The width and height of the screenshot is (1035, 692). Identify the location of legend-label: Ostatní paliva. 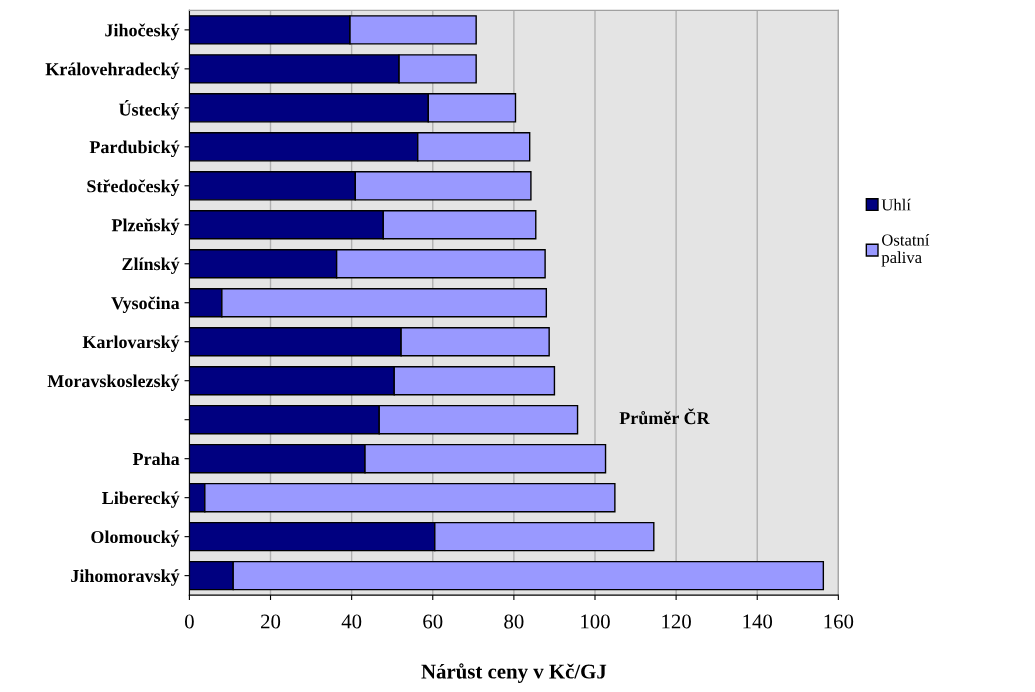
(905, 250).